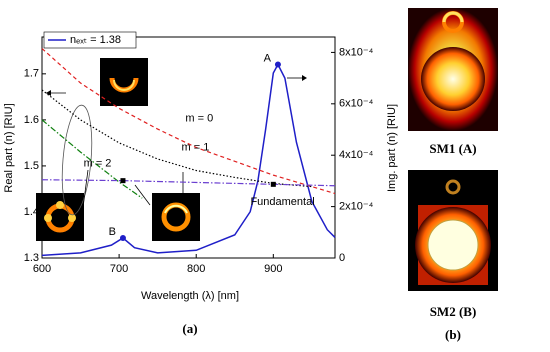 Image resolution: width=550 pixels, height=352 pixels. Describe the element at coordinates (282, 202) in the screenshot. I see `annotation: Fundamental` at that location.